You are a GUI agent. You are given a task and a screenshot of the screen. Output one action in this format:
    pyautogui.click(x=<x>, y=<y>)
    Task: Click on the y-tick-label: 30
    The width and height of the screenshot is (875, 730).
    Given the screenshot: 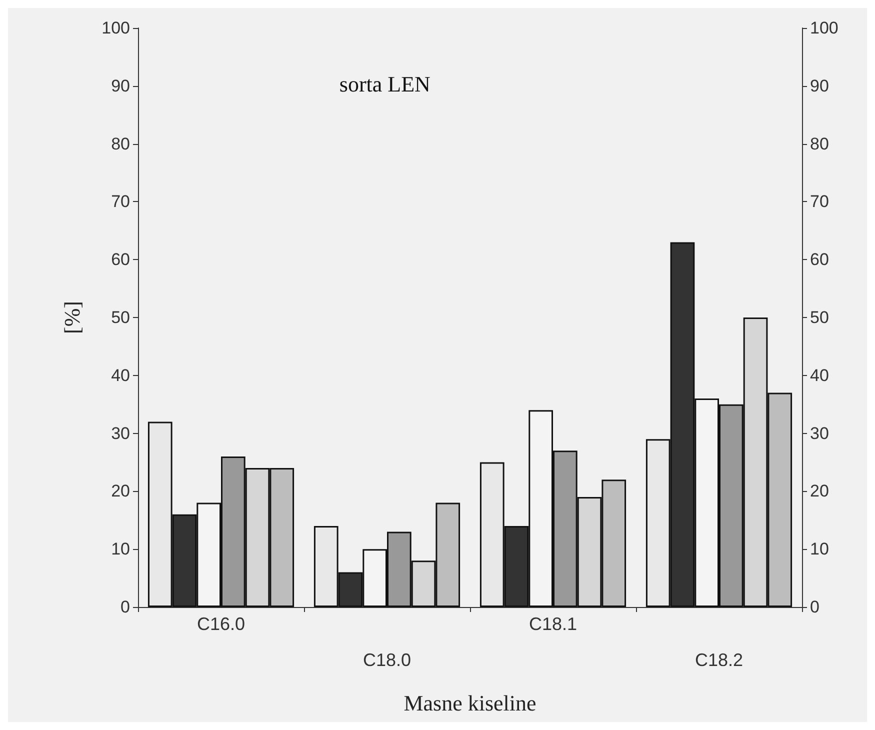 What is the action you would take?
    pyautogui.click(x=120, y=433)
    